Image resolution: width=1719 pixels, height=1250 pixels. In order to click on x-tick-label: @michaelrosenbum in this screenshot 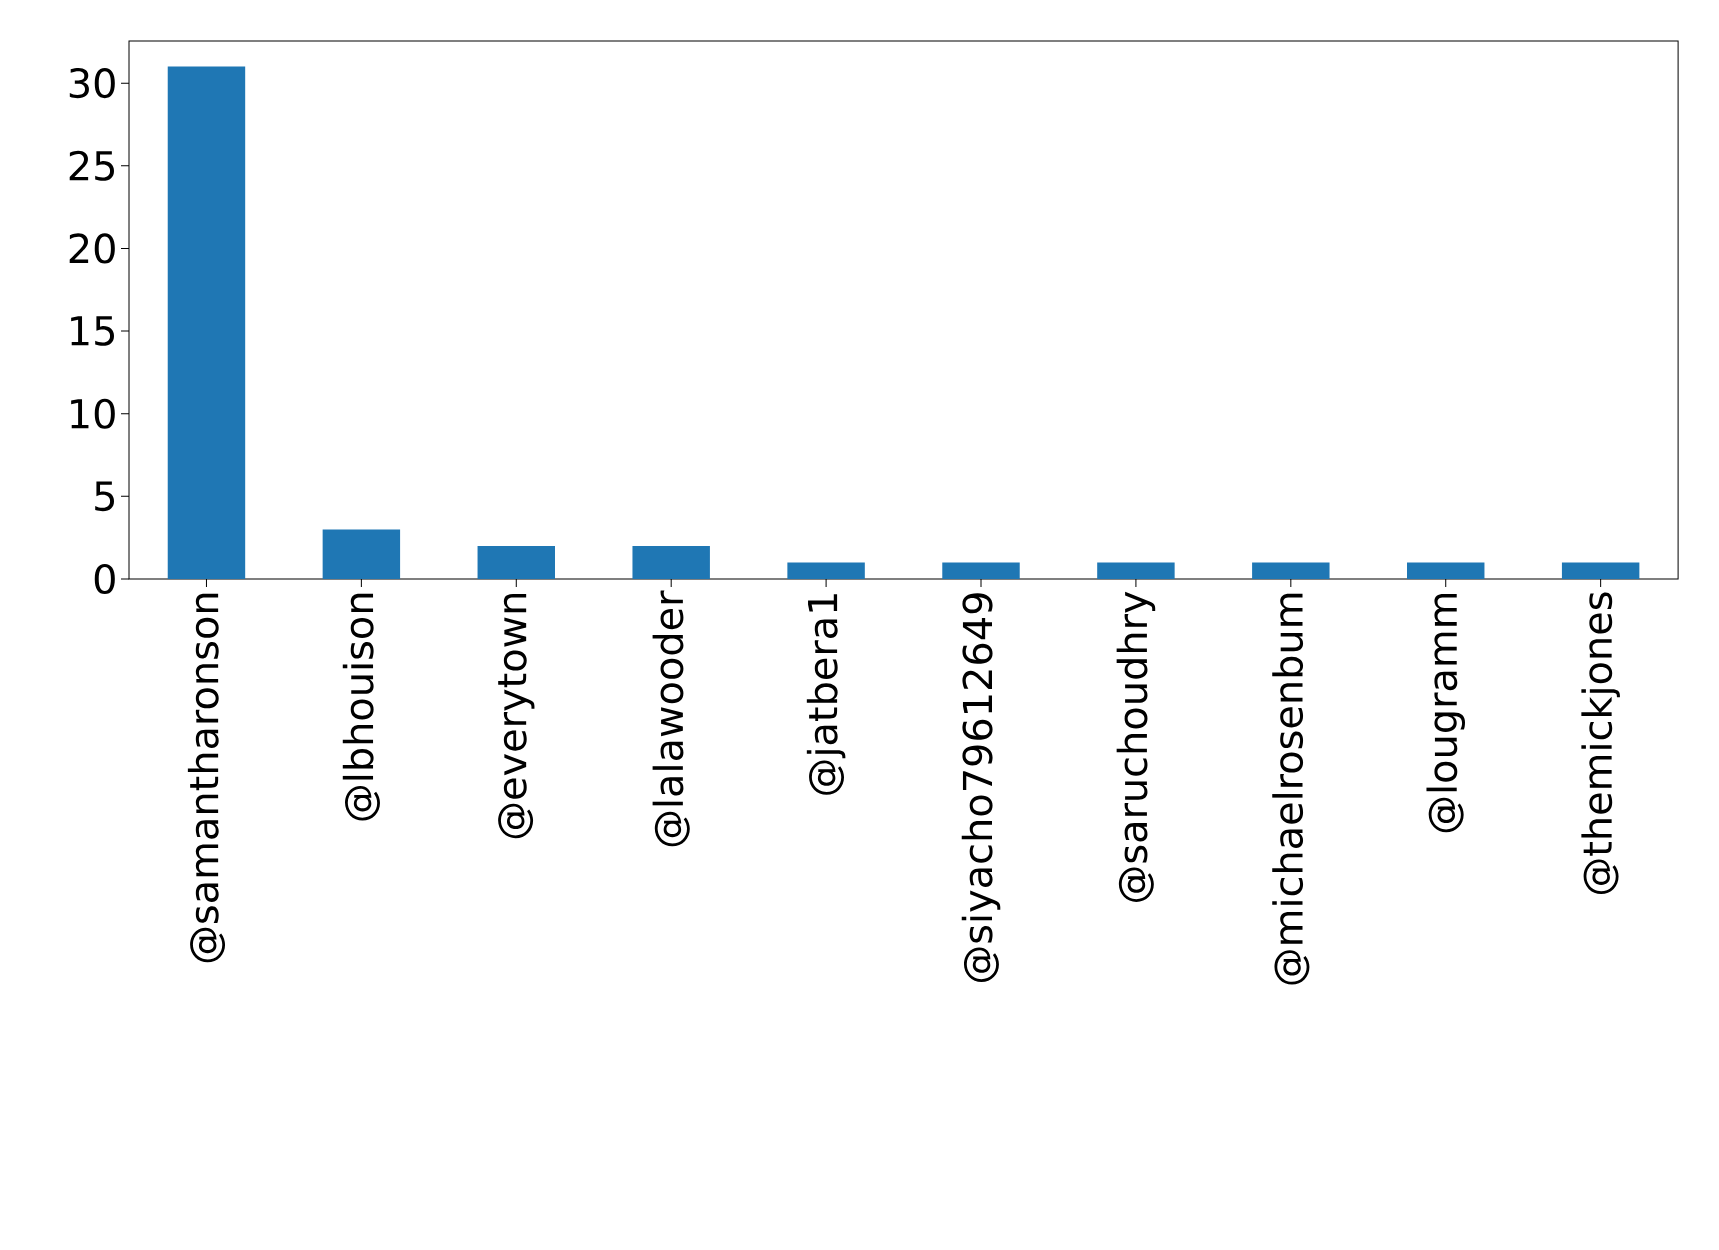, I will do `click(1291, 789)`.